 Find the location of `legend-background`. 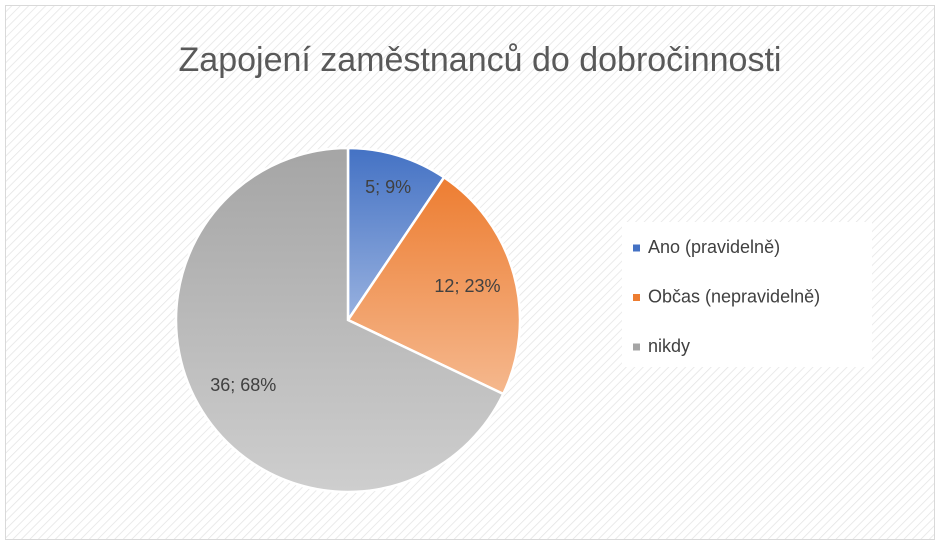

legend-background is located at coordinates (747, 294).